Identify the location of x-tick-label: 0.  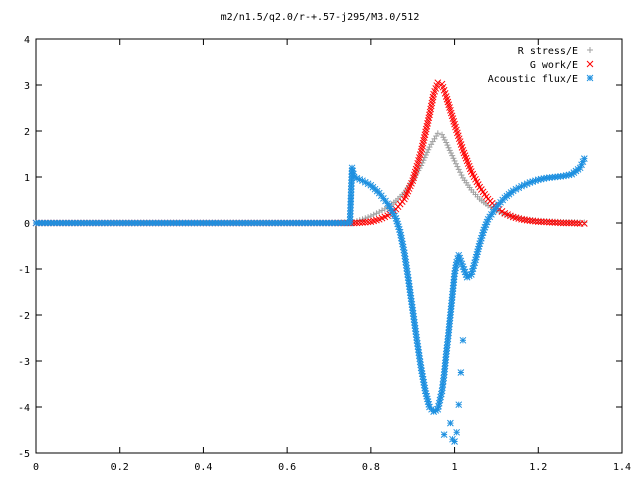
(36, 467).